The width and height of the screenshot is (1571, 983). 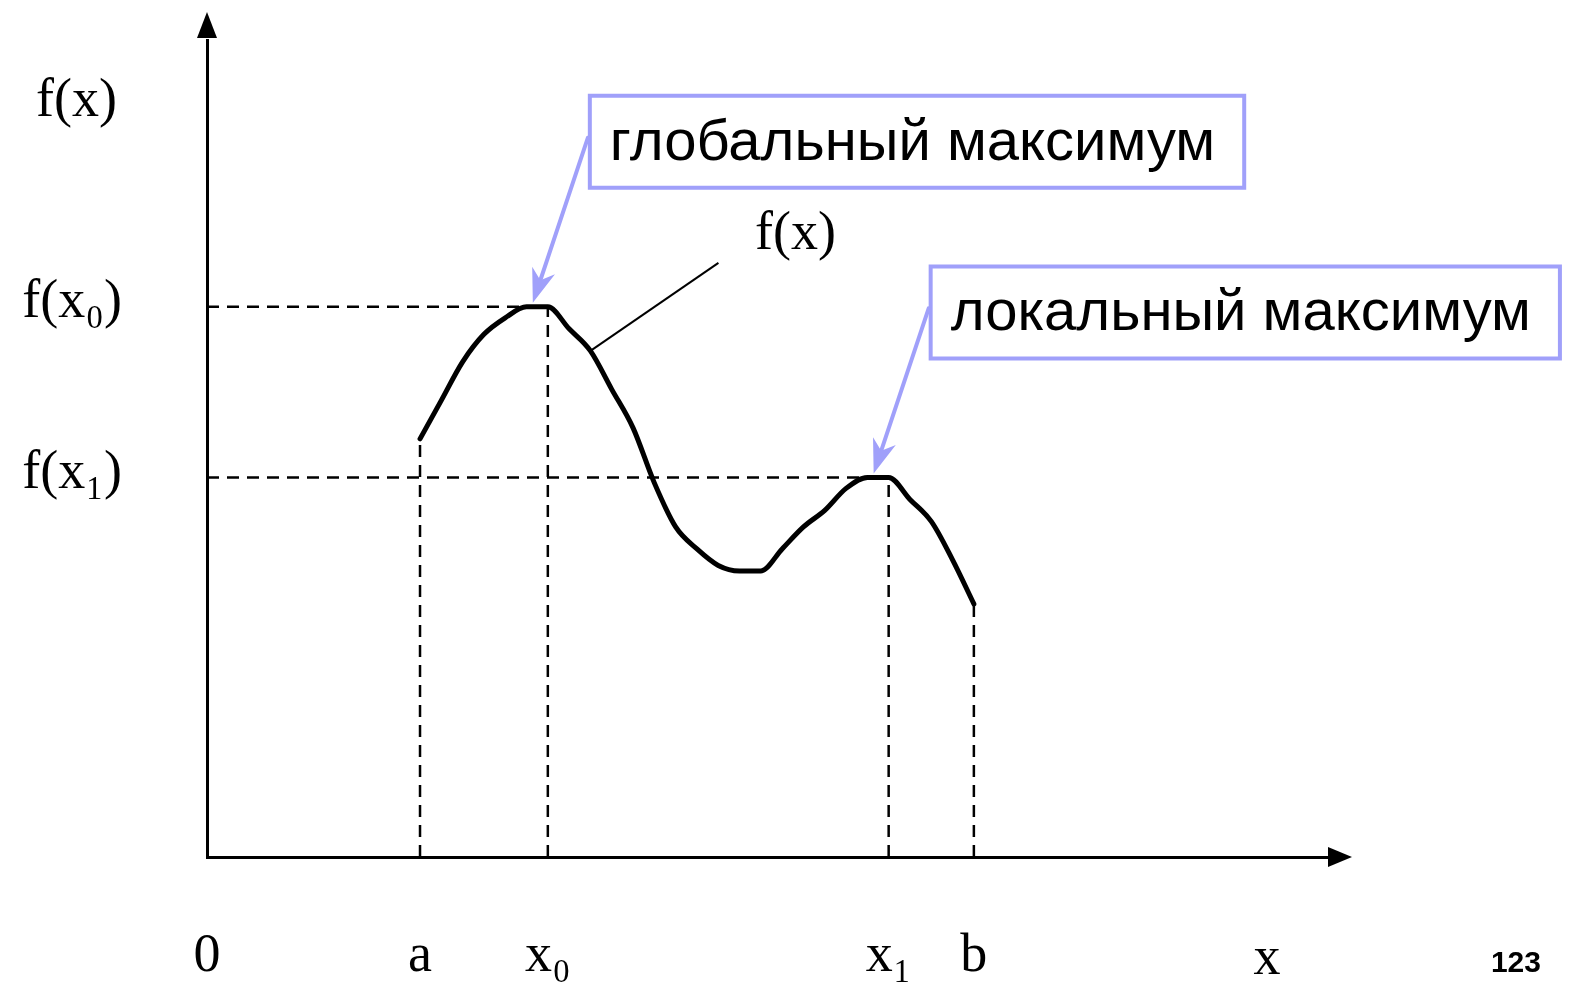 What do you see at coordinates (795, 231) in the screenshot?
I see `text: f(x)` at bounding box center [795, 231].